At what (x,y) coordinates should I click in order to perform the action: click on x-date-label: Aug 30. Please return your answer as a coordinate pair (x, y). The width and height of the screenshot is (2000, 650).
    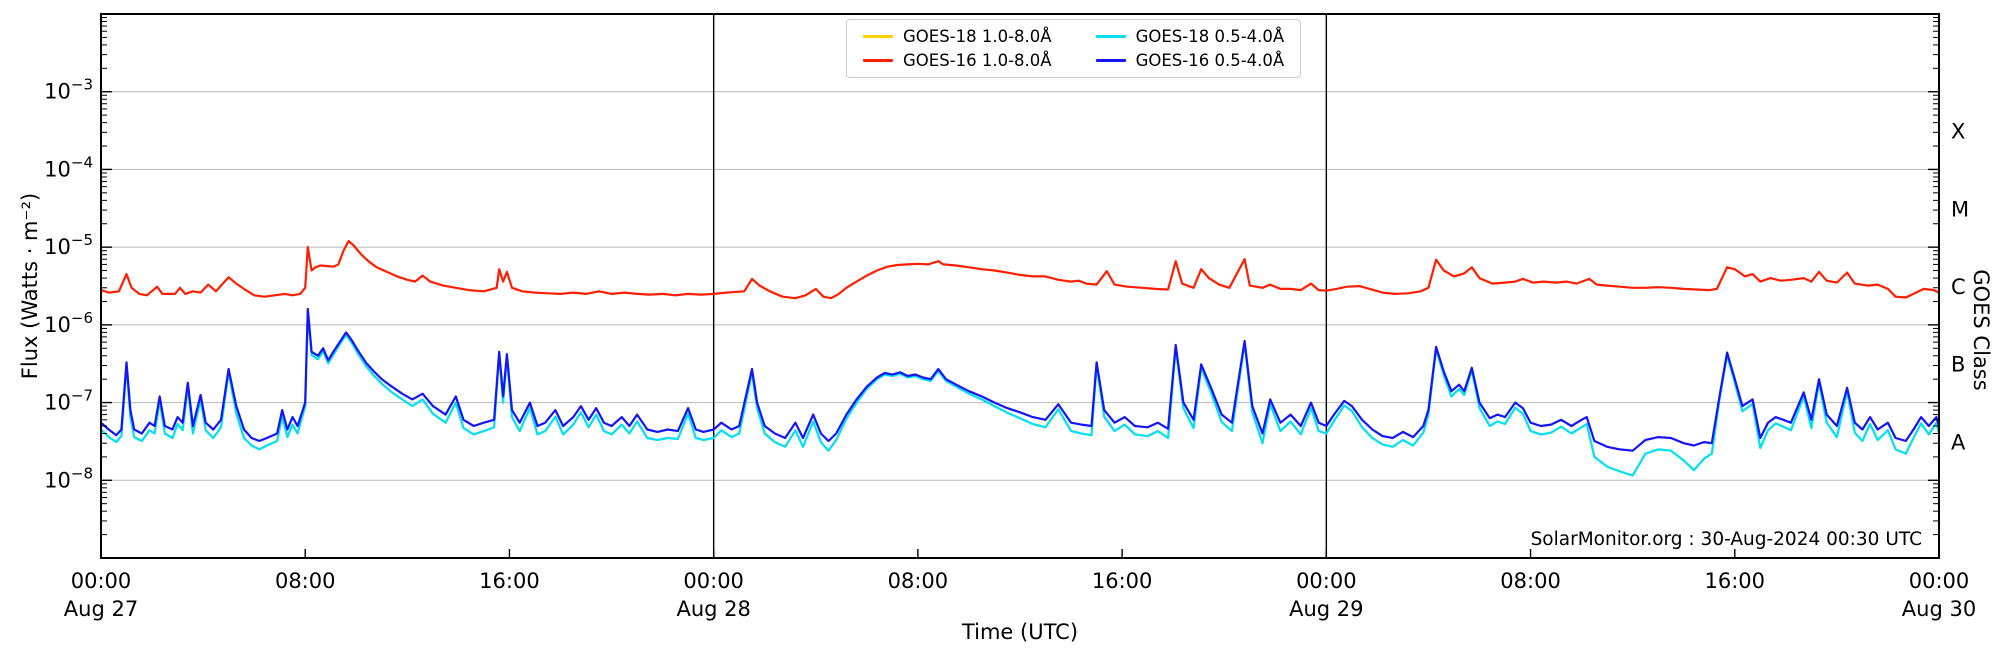
    Looking at the image, I should click on (1939, 609).